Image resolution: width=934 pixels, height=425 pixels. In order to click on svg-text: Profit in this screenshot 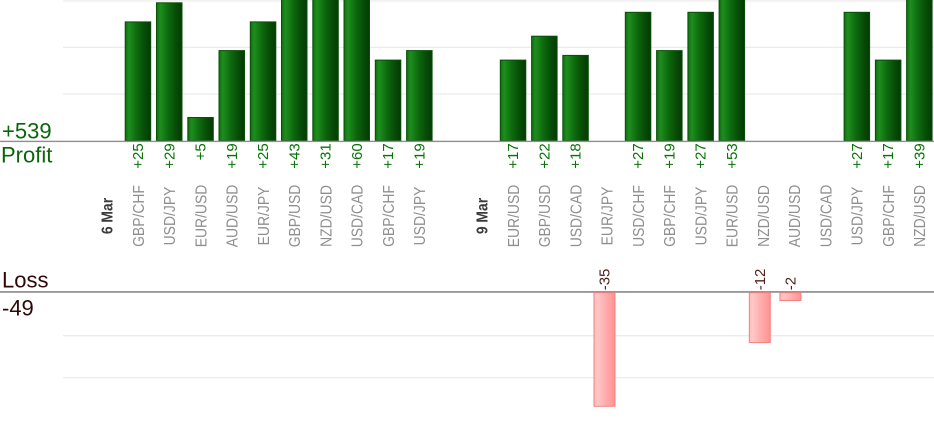, I will do `click(26, 155)`.